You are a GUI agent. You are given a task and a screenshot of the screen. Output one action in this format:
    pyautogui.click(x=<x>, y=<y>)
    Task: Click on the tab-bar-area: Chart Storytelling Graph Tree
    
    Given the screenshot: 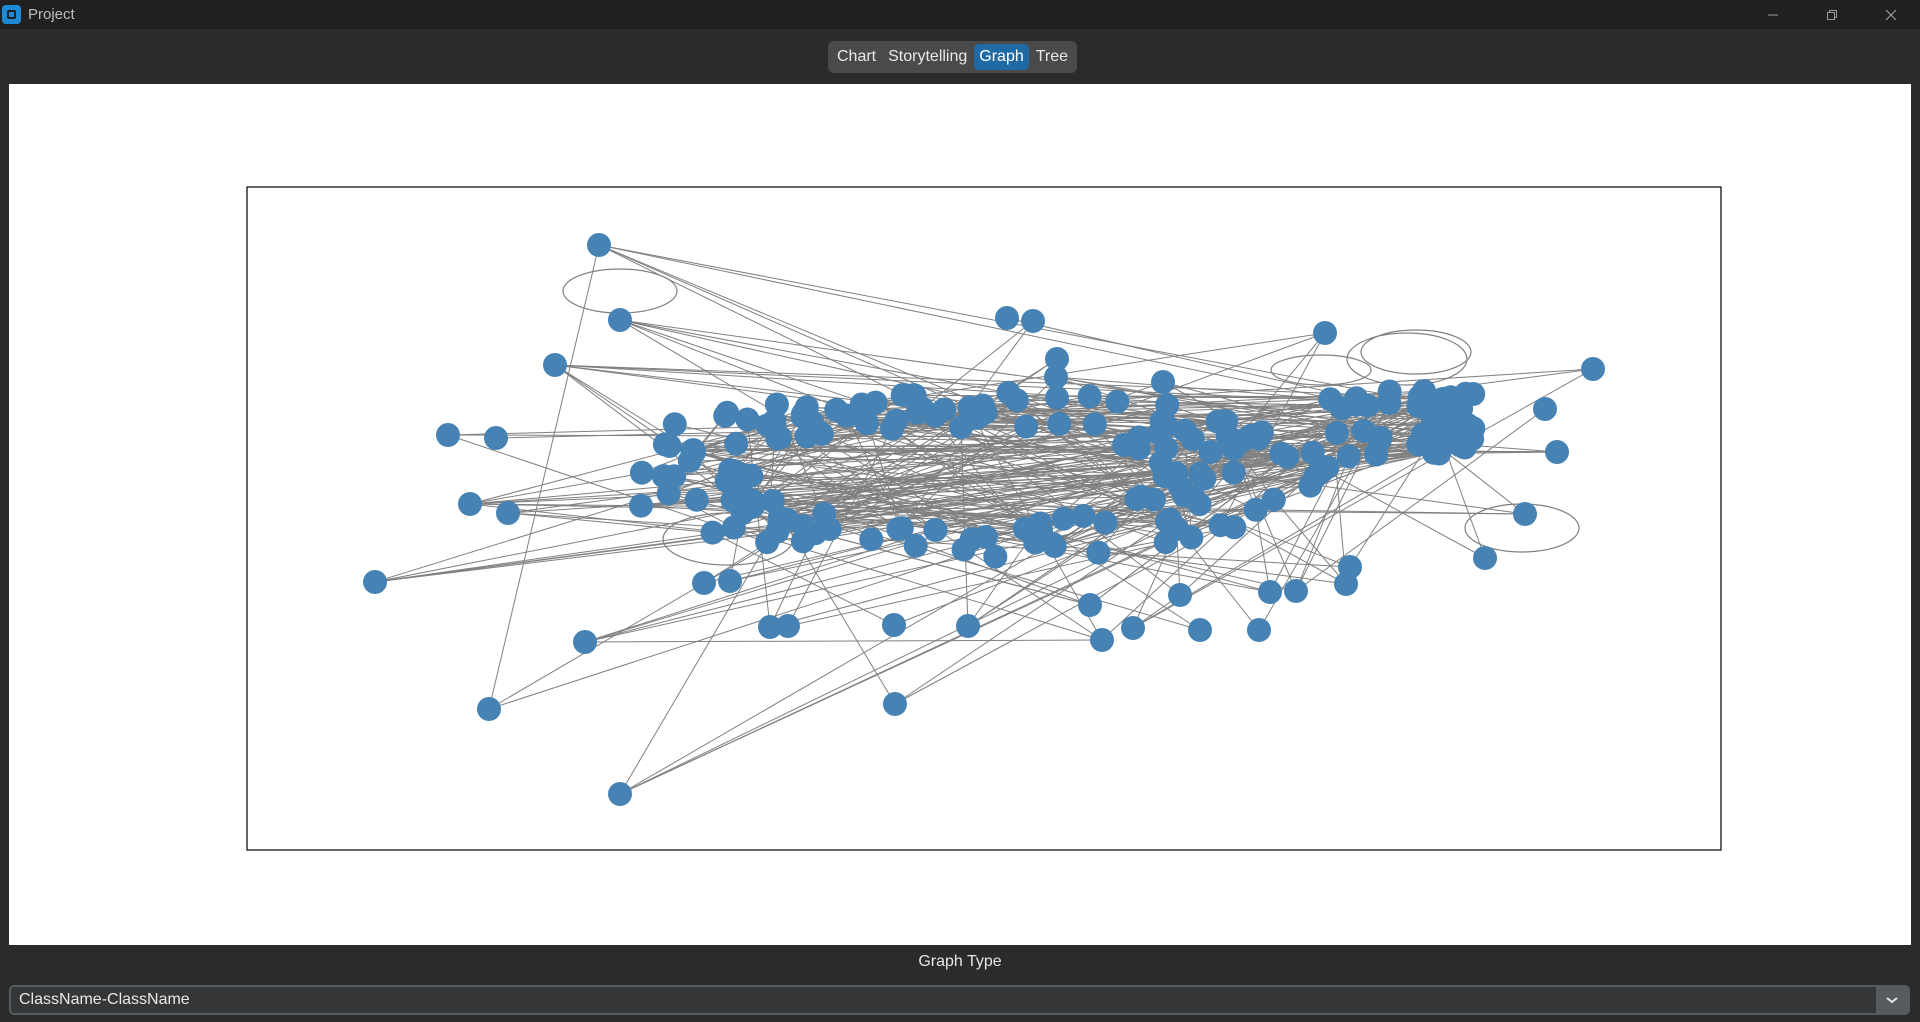 What is the action you would take?
    pyautogui.click(x=960, y=56)
    